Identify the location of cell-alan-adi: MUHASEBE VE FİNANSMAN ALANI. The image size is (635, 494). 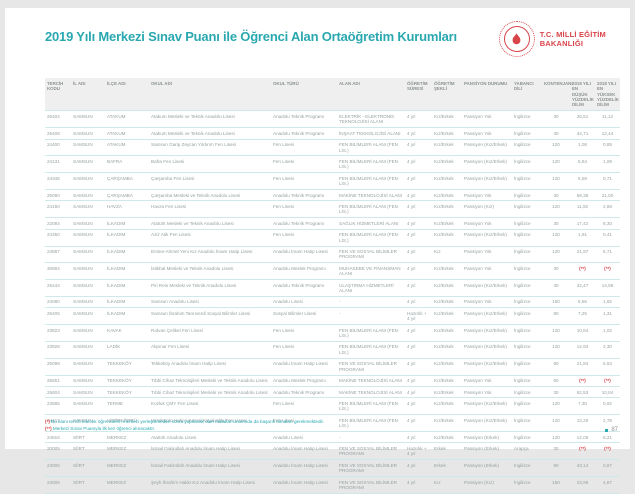
(371, 271).